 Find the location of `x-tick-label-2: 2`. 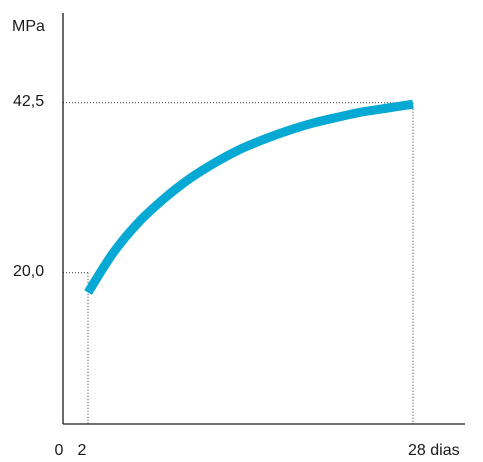

x-tick-label-2: 2 is located at coordinates (82, 450).